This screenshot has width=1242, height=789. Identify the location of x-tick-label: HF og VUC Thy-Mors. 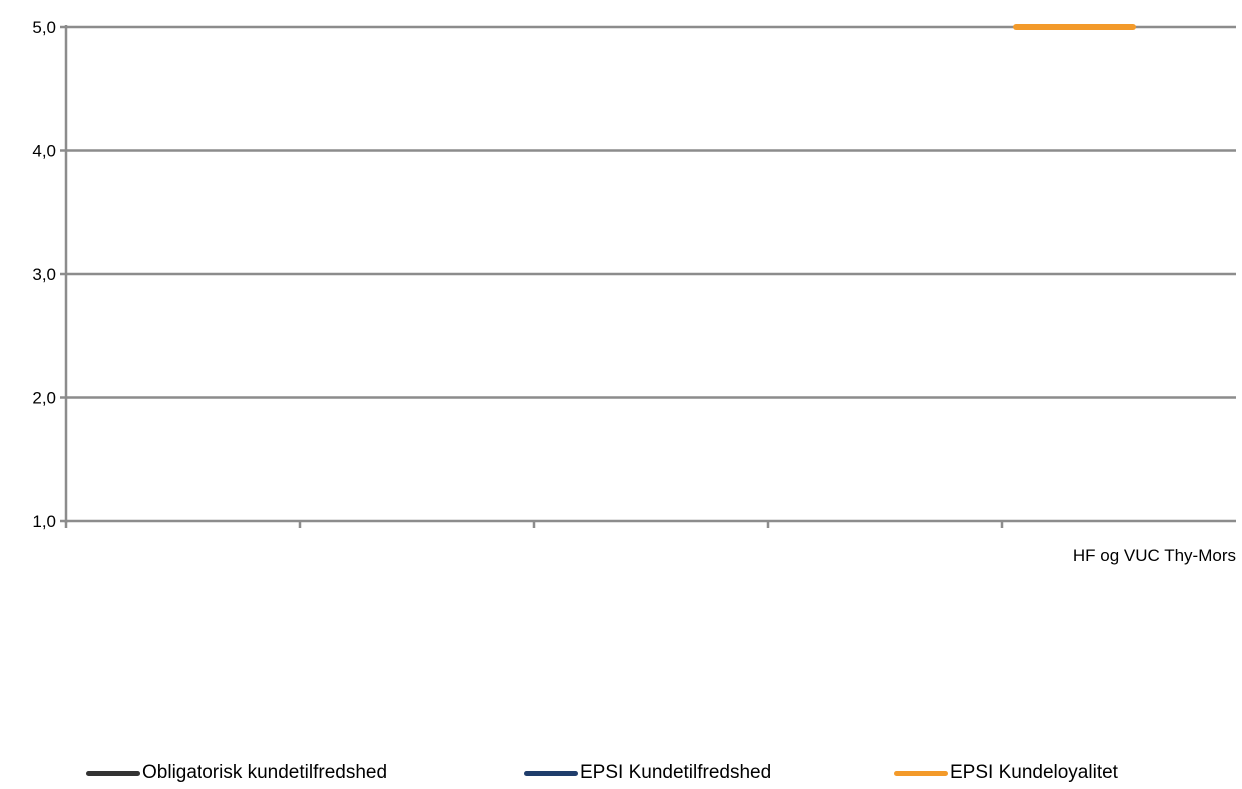
(1154, 555).